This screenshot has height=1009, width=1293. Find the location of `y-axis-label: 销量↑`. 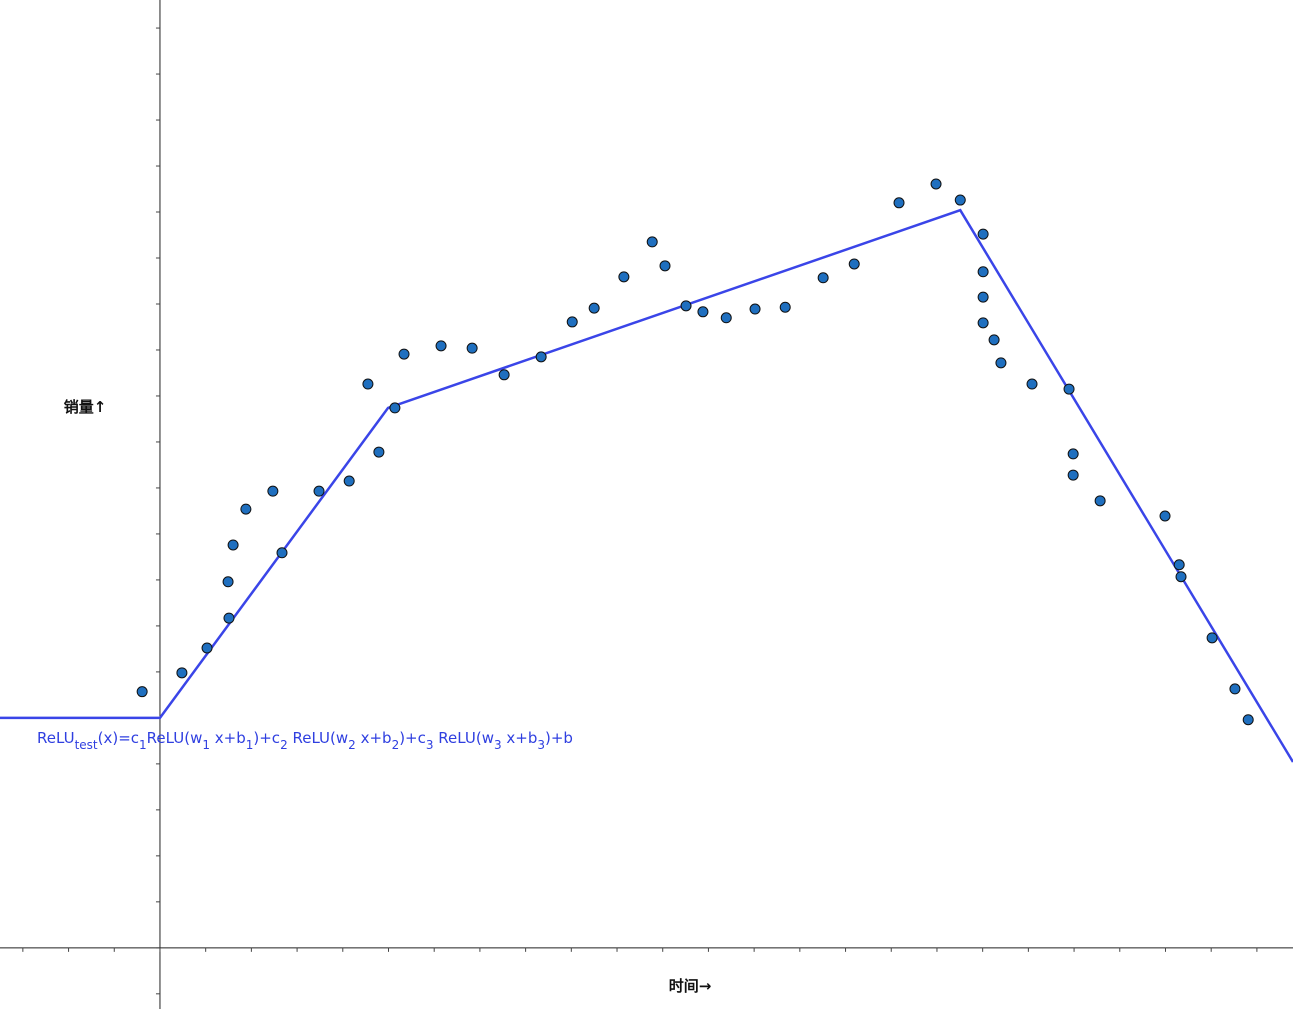

y-axis-label: 销量↑ is located at coordinates (85, 407).